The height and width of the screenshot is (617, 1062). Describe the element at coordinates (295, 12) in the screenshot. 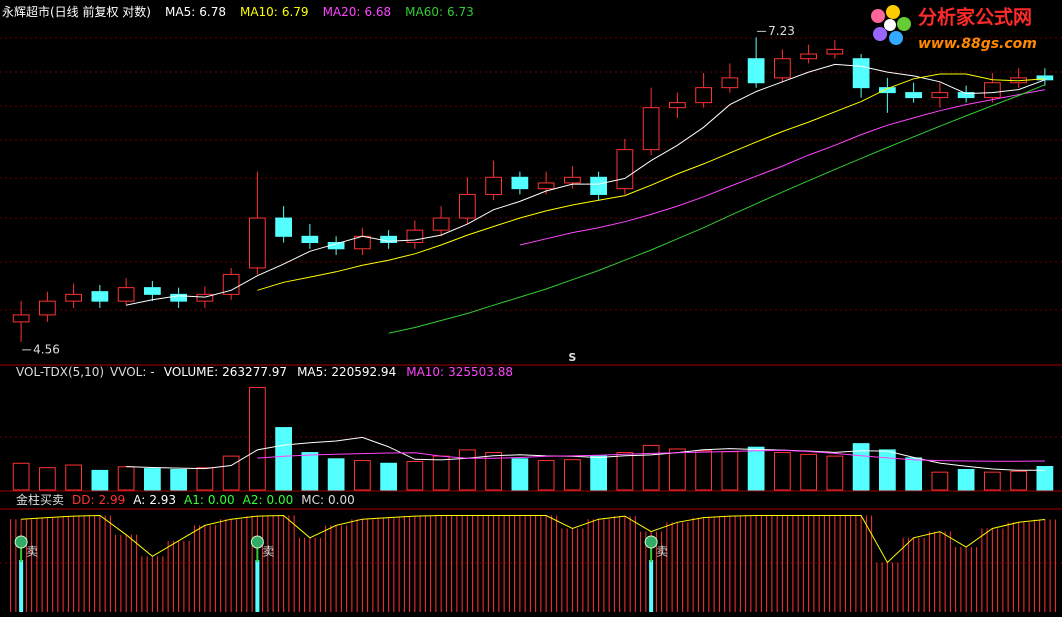

I see `header-item: 6.79` at that location.